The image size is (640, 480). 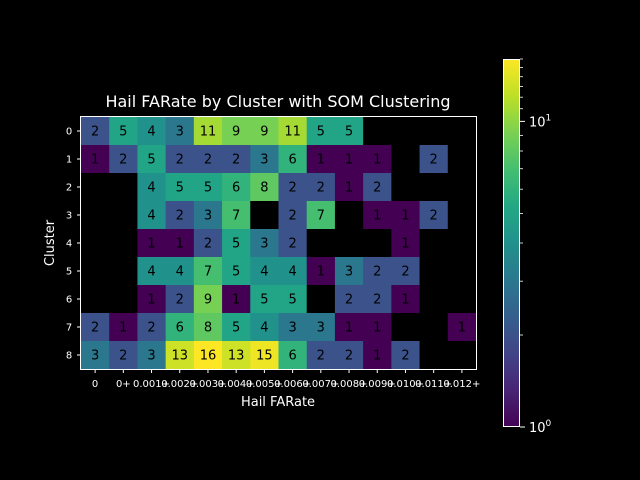 I want to click on cell-value-label: 15, so click(x=264, y=356).